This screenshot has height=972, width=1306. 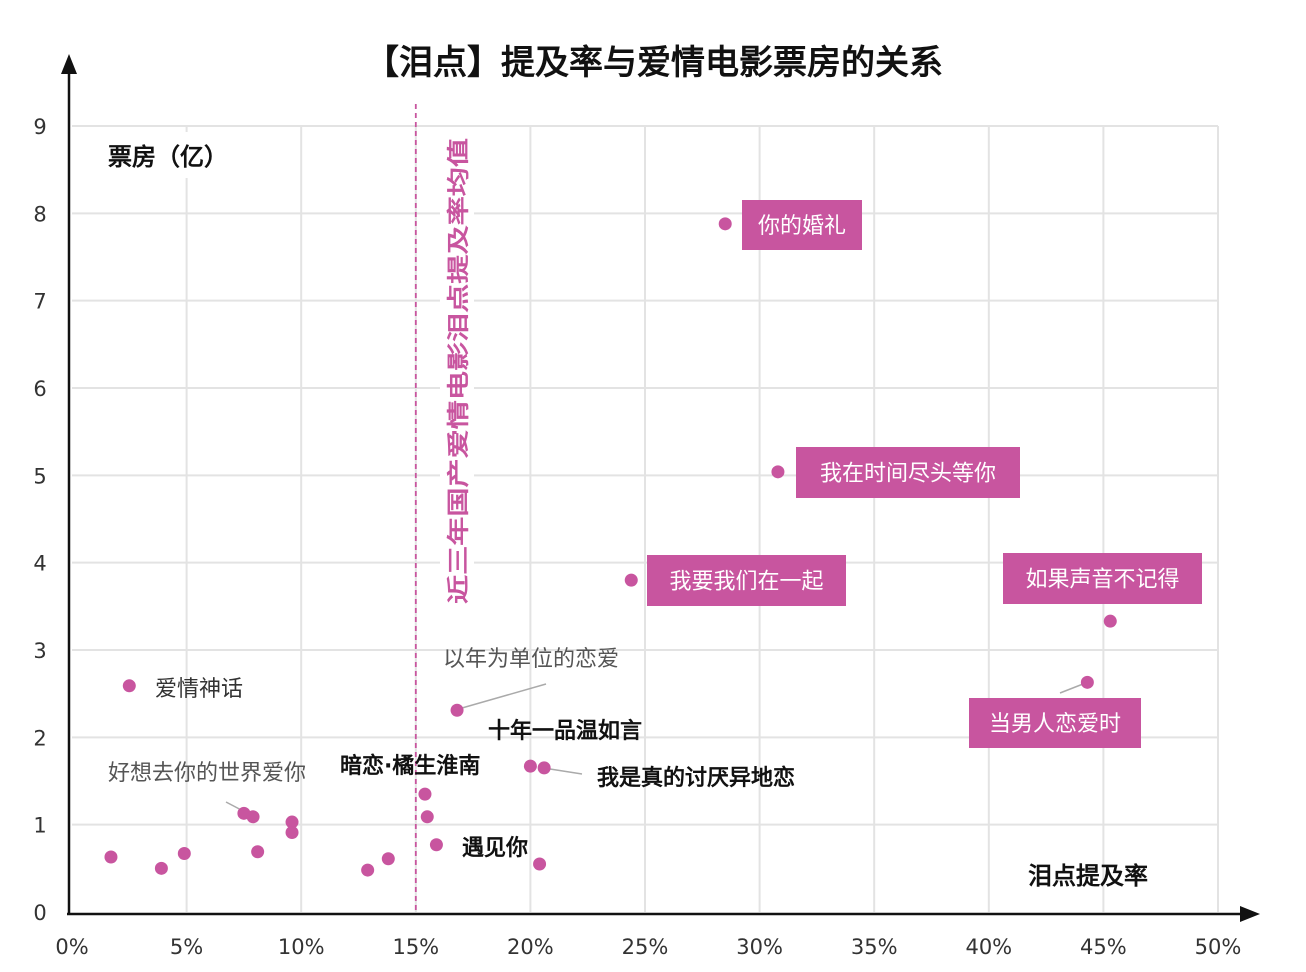 I want to click on y-axis-label: 票房（亿）, so click(x=168, y=157).